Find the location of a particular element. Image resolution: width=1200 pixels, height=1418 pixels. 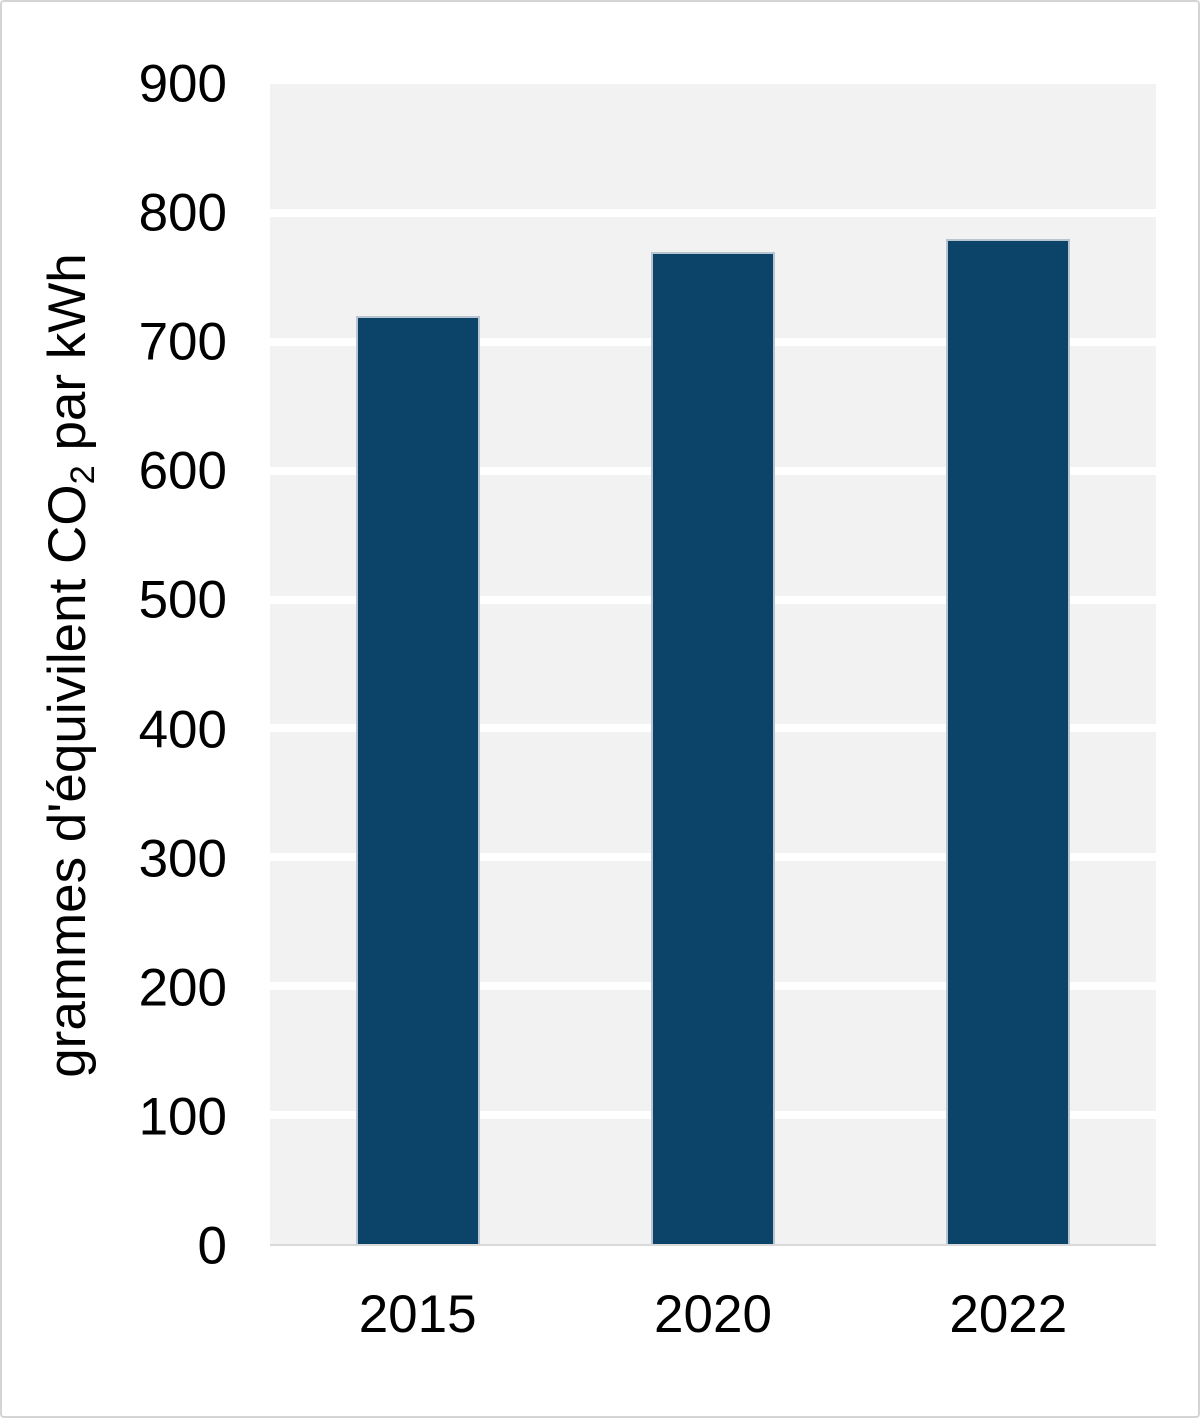

gridline is located at coordinates (713, 212).